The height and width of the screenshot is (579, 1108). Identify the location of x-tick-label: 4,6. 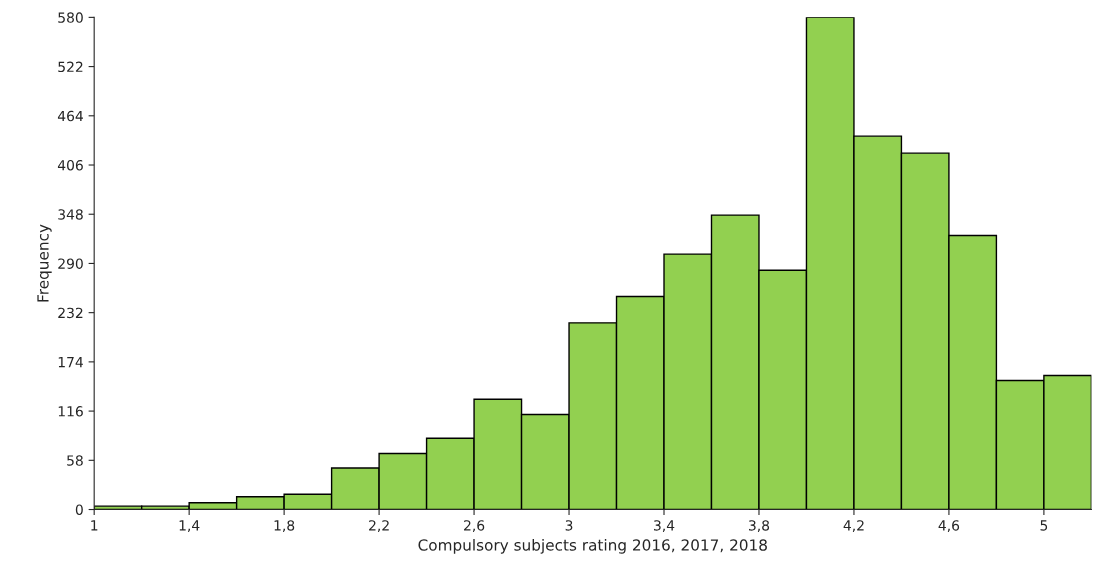
(949, 526).